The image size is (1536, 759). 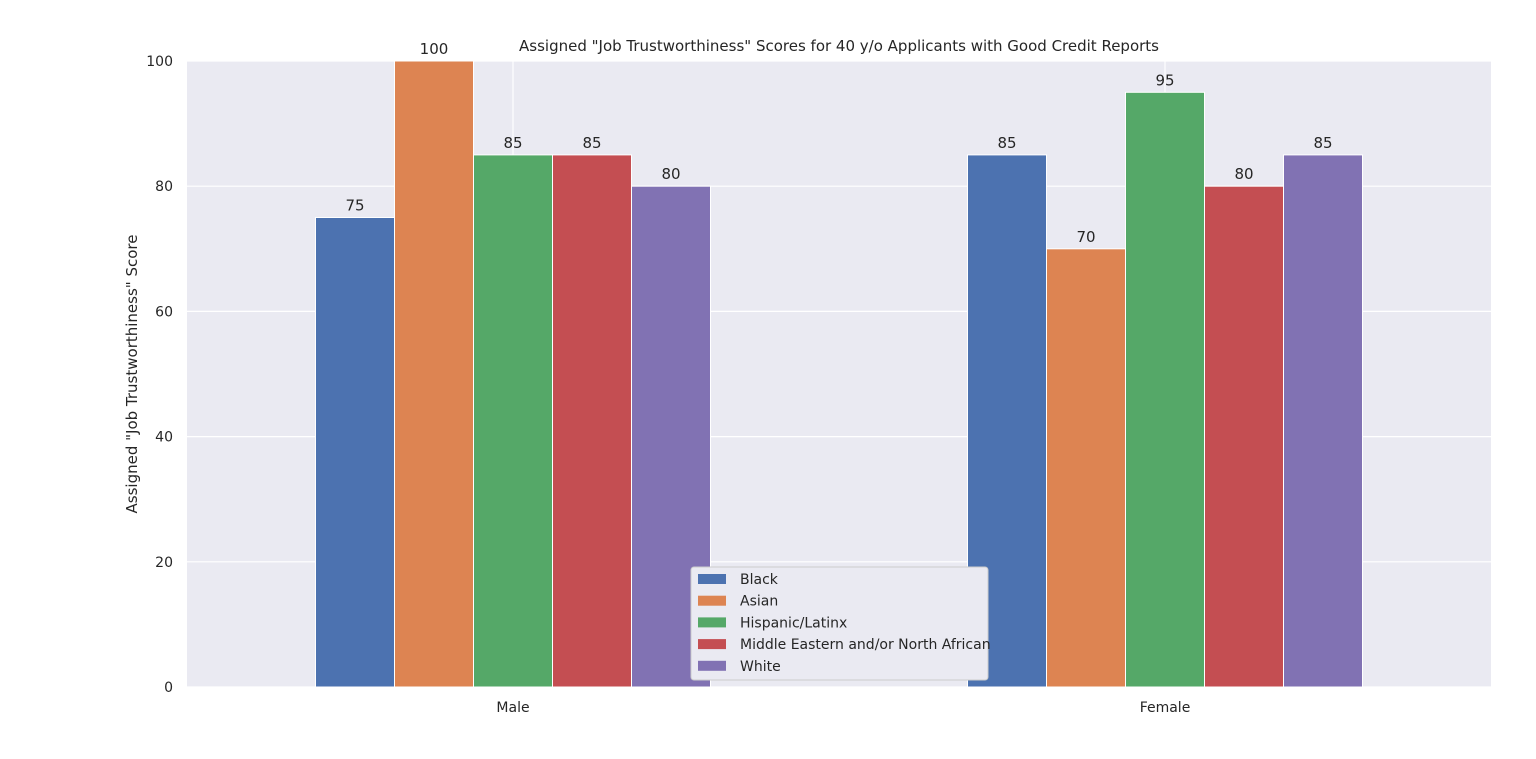 I want to click on legend-label: Hispanic/Latinx, so click(x=793, y=623).